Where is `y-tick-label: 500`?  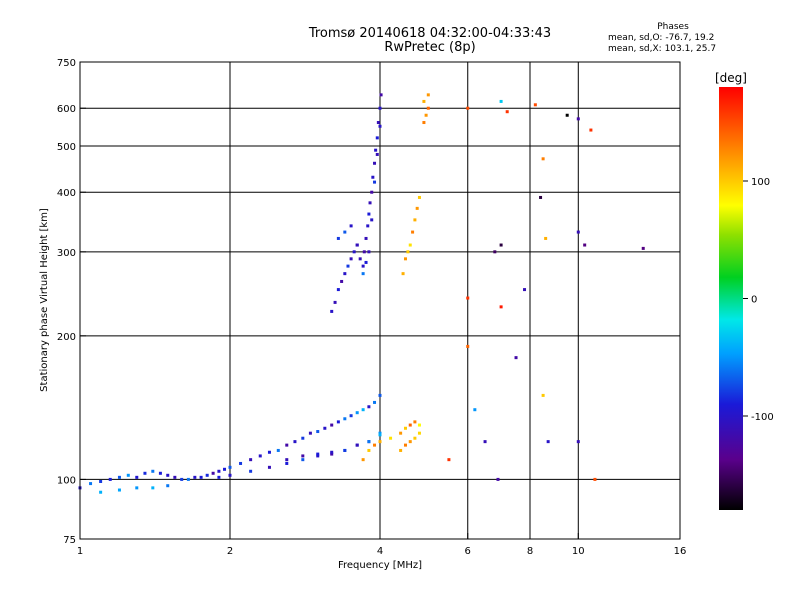 y-tick-label: 500 is located at coordinates (66, 147).